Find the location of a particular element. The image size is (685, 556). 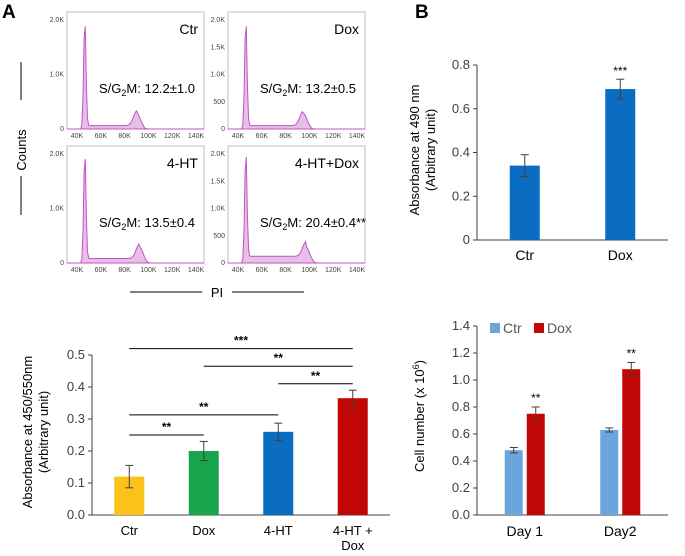

cellnum-legend-swatch is located at coordinates (495, 328).